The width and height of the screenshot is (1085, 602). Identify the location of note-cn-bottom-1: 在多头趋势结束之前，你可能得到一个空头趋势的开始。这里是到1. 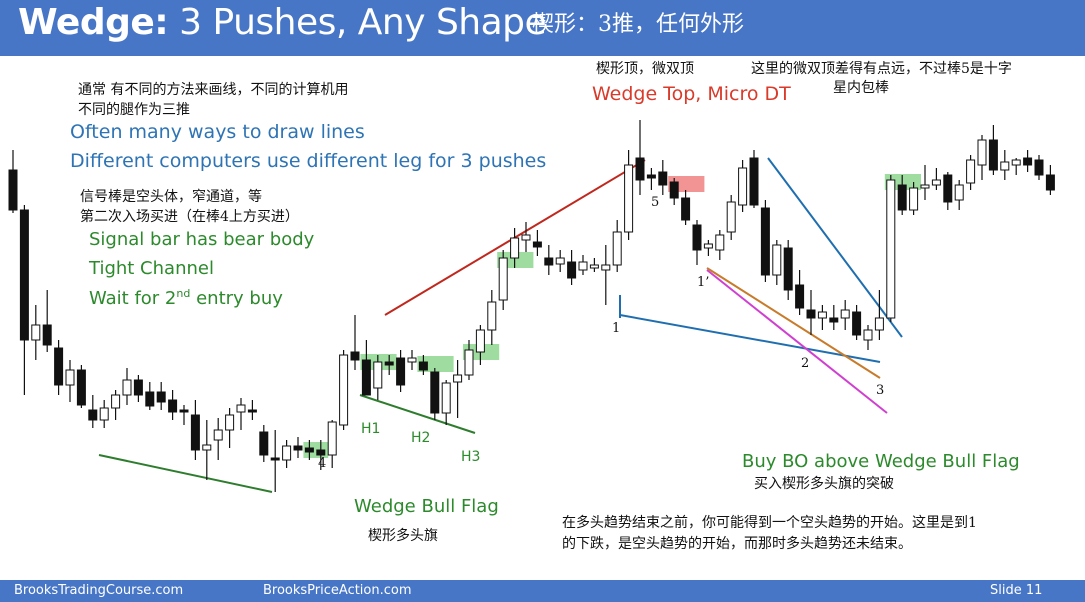
(769, 523).